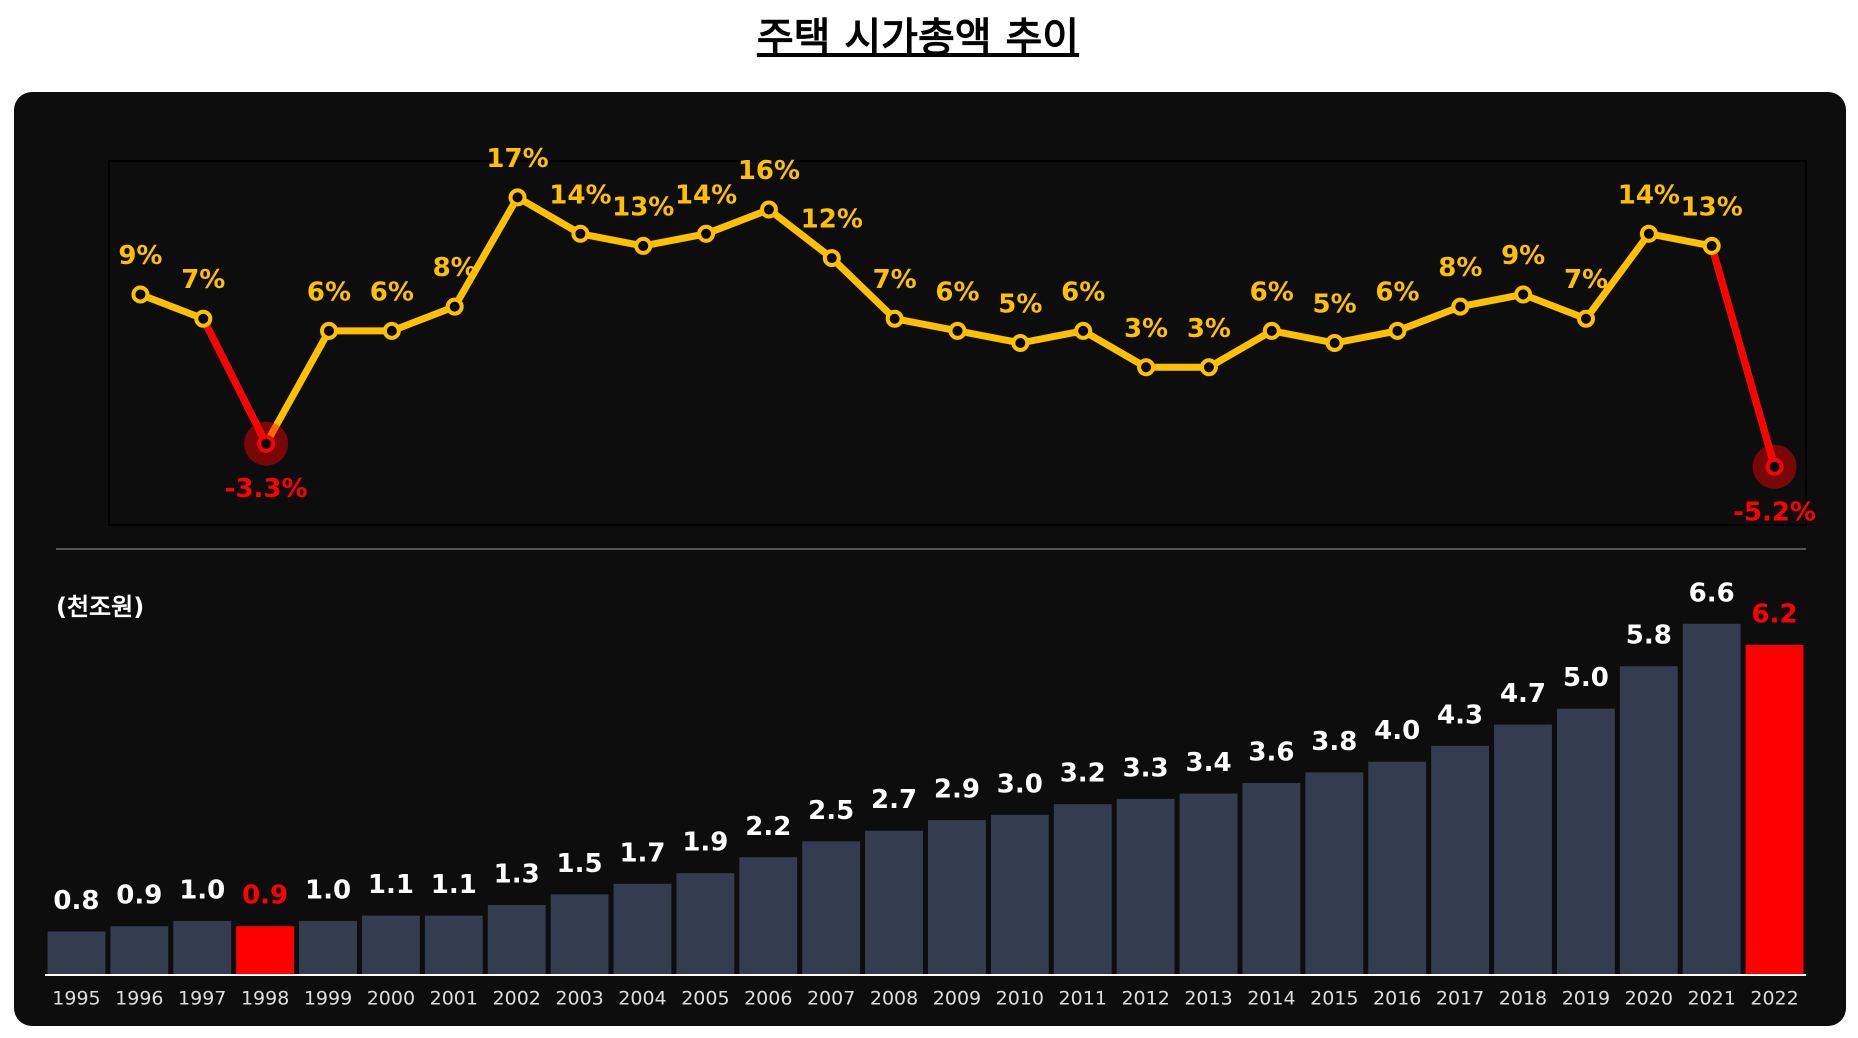 The height and width of the screenshot is (1038, 1858). I want to click on x-tick-label: 1997, so click(202, 999).